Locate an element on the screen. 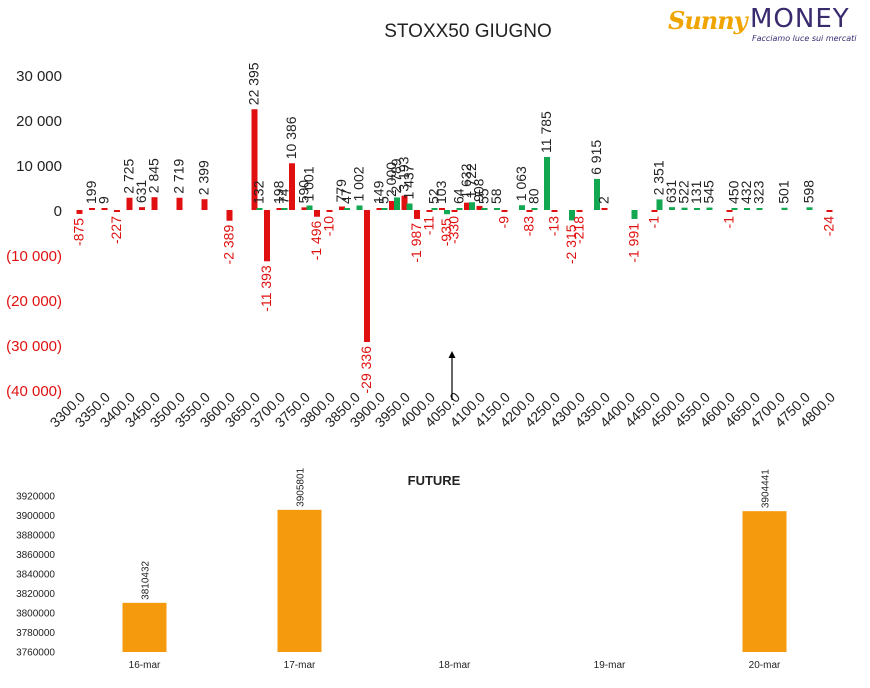 The image size is (870, 688). bar-value-label: -935 is located at coordinates (446, 232).